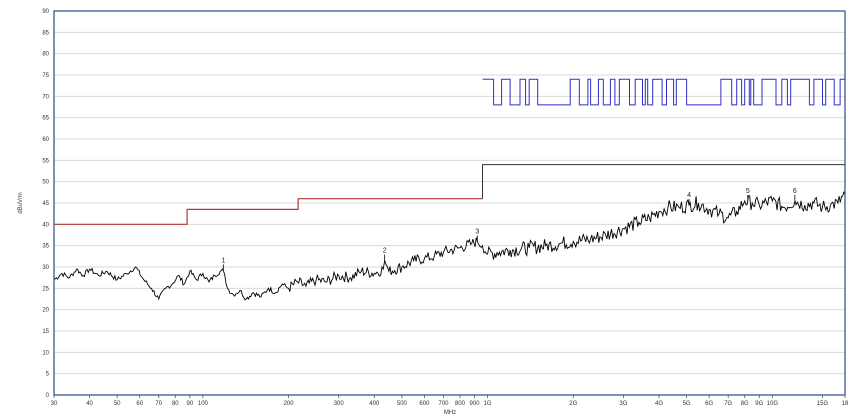 The image size is (849, 418). Describe the element at coordinates (773, 404) in the screenshot. I see `x-tick-label: 10G` at that location.